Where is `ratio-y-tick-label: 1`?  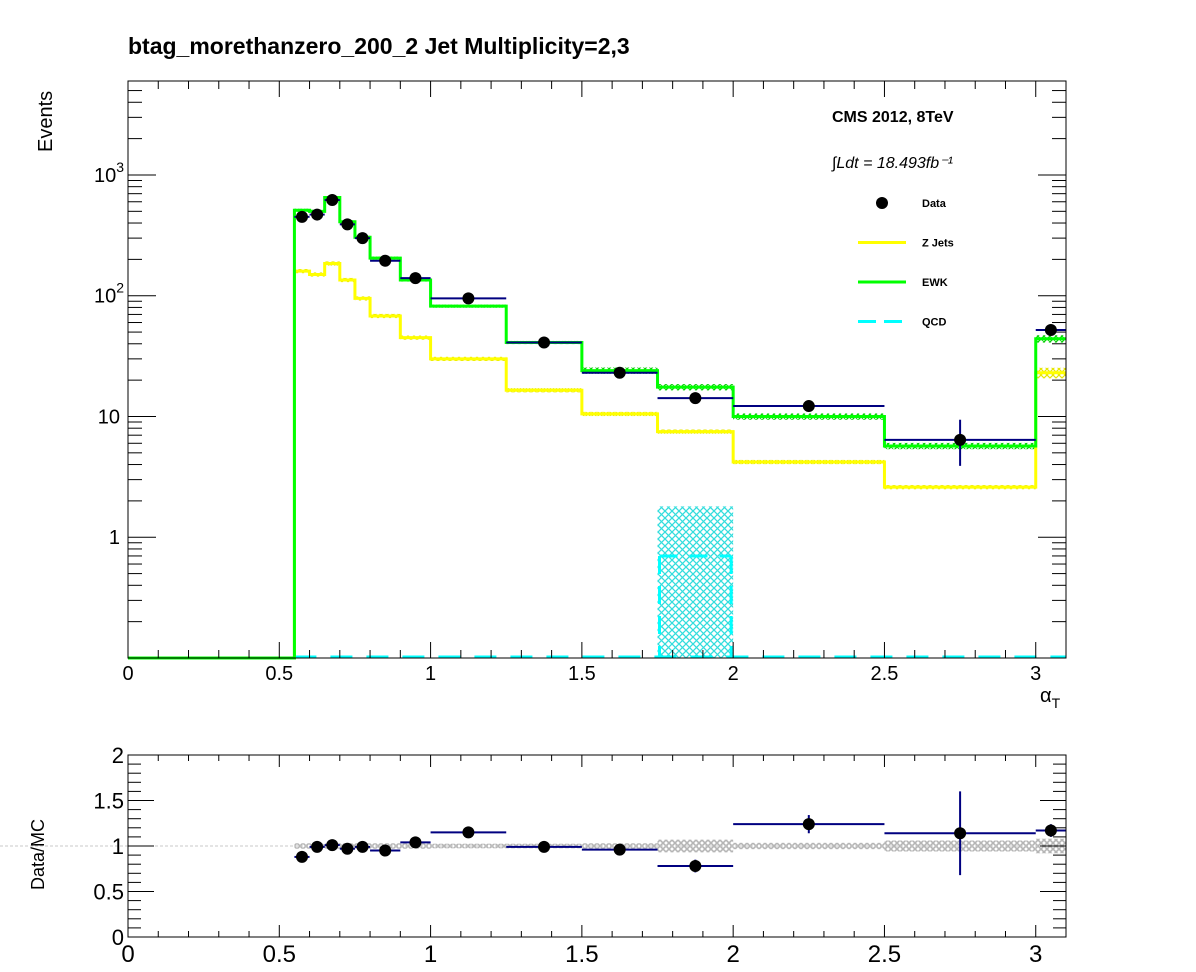
ratio-y-tick-label: 1 is located at coordinates (118, 846).